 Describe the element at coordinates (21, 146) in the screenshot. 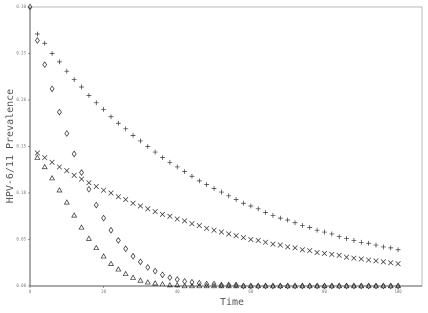

I see `y-tick-label: 0.15` at that location.